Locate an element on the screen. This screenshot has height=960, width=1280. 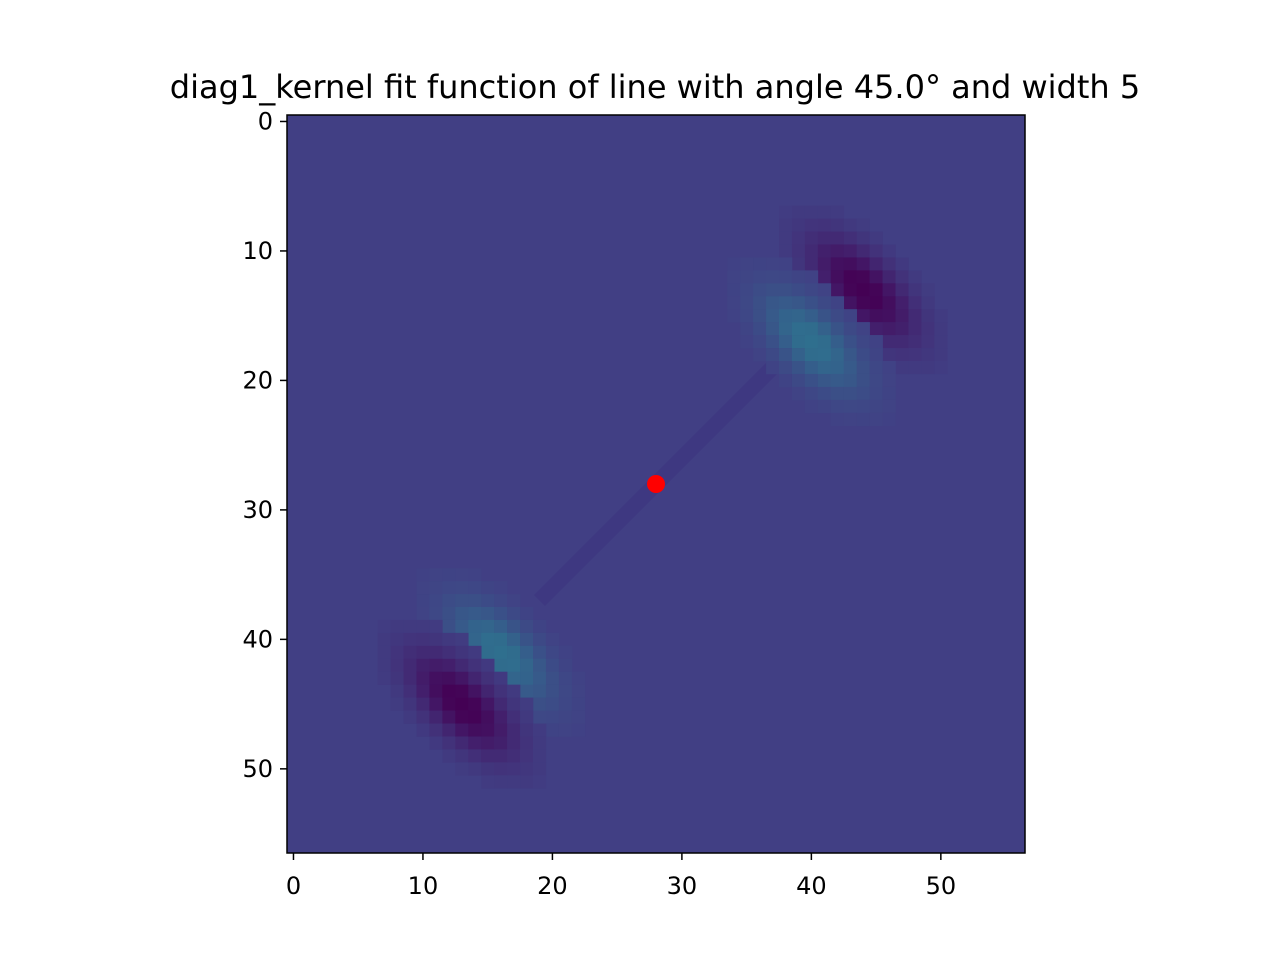
x-tick-label: 0 is located at coordinates (293, 886).